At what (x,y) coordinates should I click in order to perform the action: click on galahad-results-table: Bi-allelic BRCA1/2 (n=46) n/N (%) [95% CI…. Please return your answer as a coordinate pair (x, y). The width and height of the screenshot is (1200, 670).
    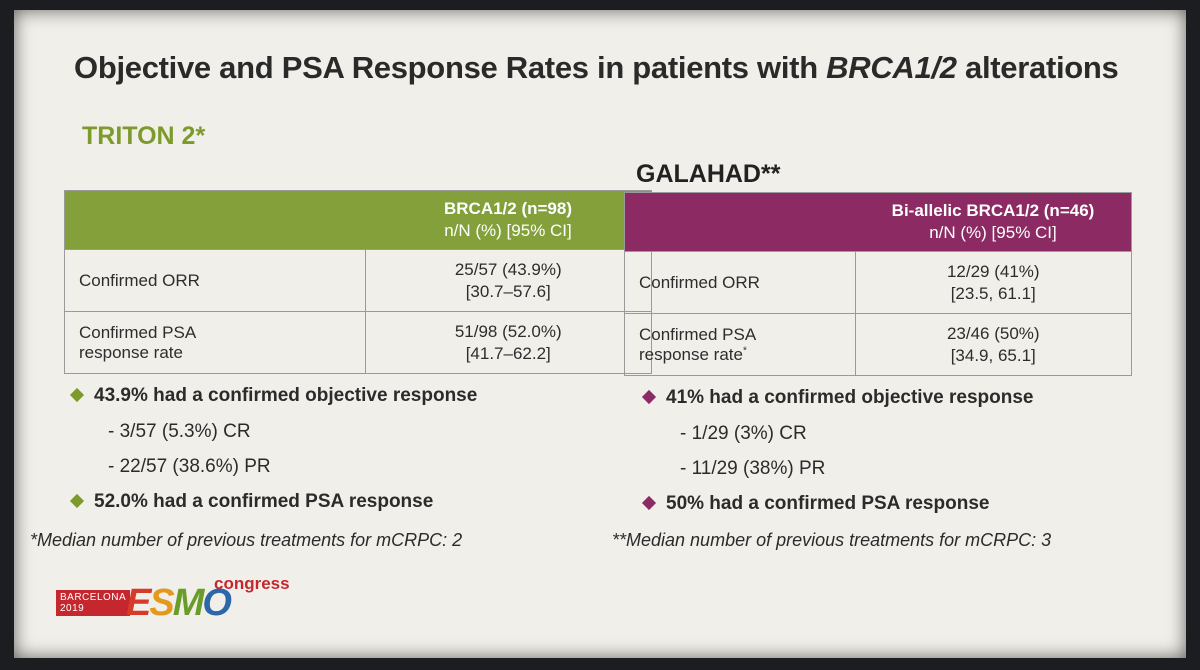
    Looking at the image, I should click on (878, 284).